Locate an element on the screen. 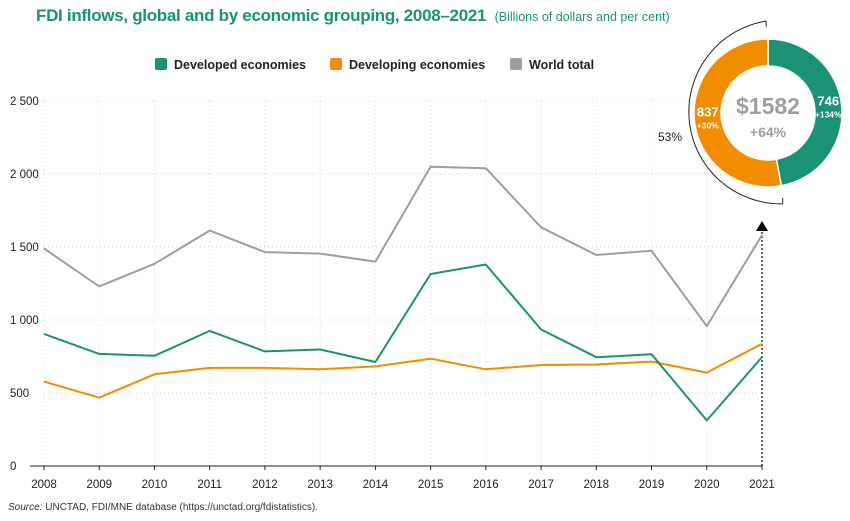 This screenshot has height=521, width=850. source-label: Source: is located at coordinates (25, 507).